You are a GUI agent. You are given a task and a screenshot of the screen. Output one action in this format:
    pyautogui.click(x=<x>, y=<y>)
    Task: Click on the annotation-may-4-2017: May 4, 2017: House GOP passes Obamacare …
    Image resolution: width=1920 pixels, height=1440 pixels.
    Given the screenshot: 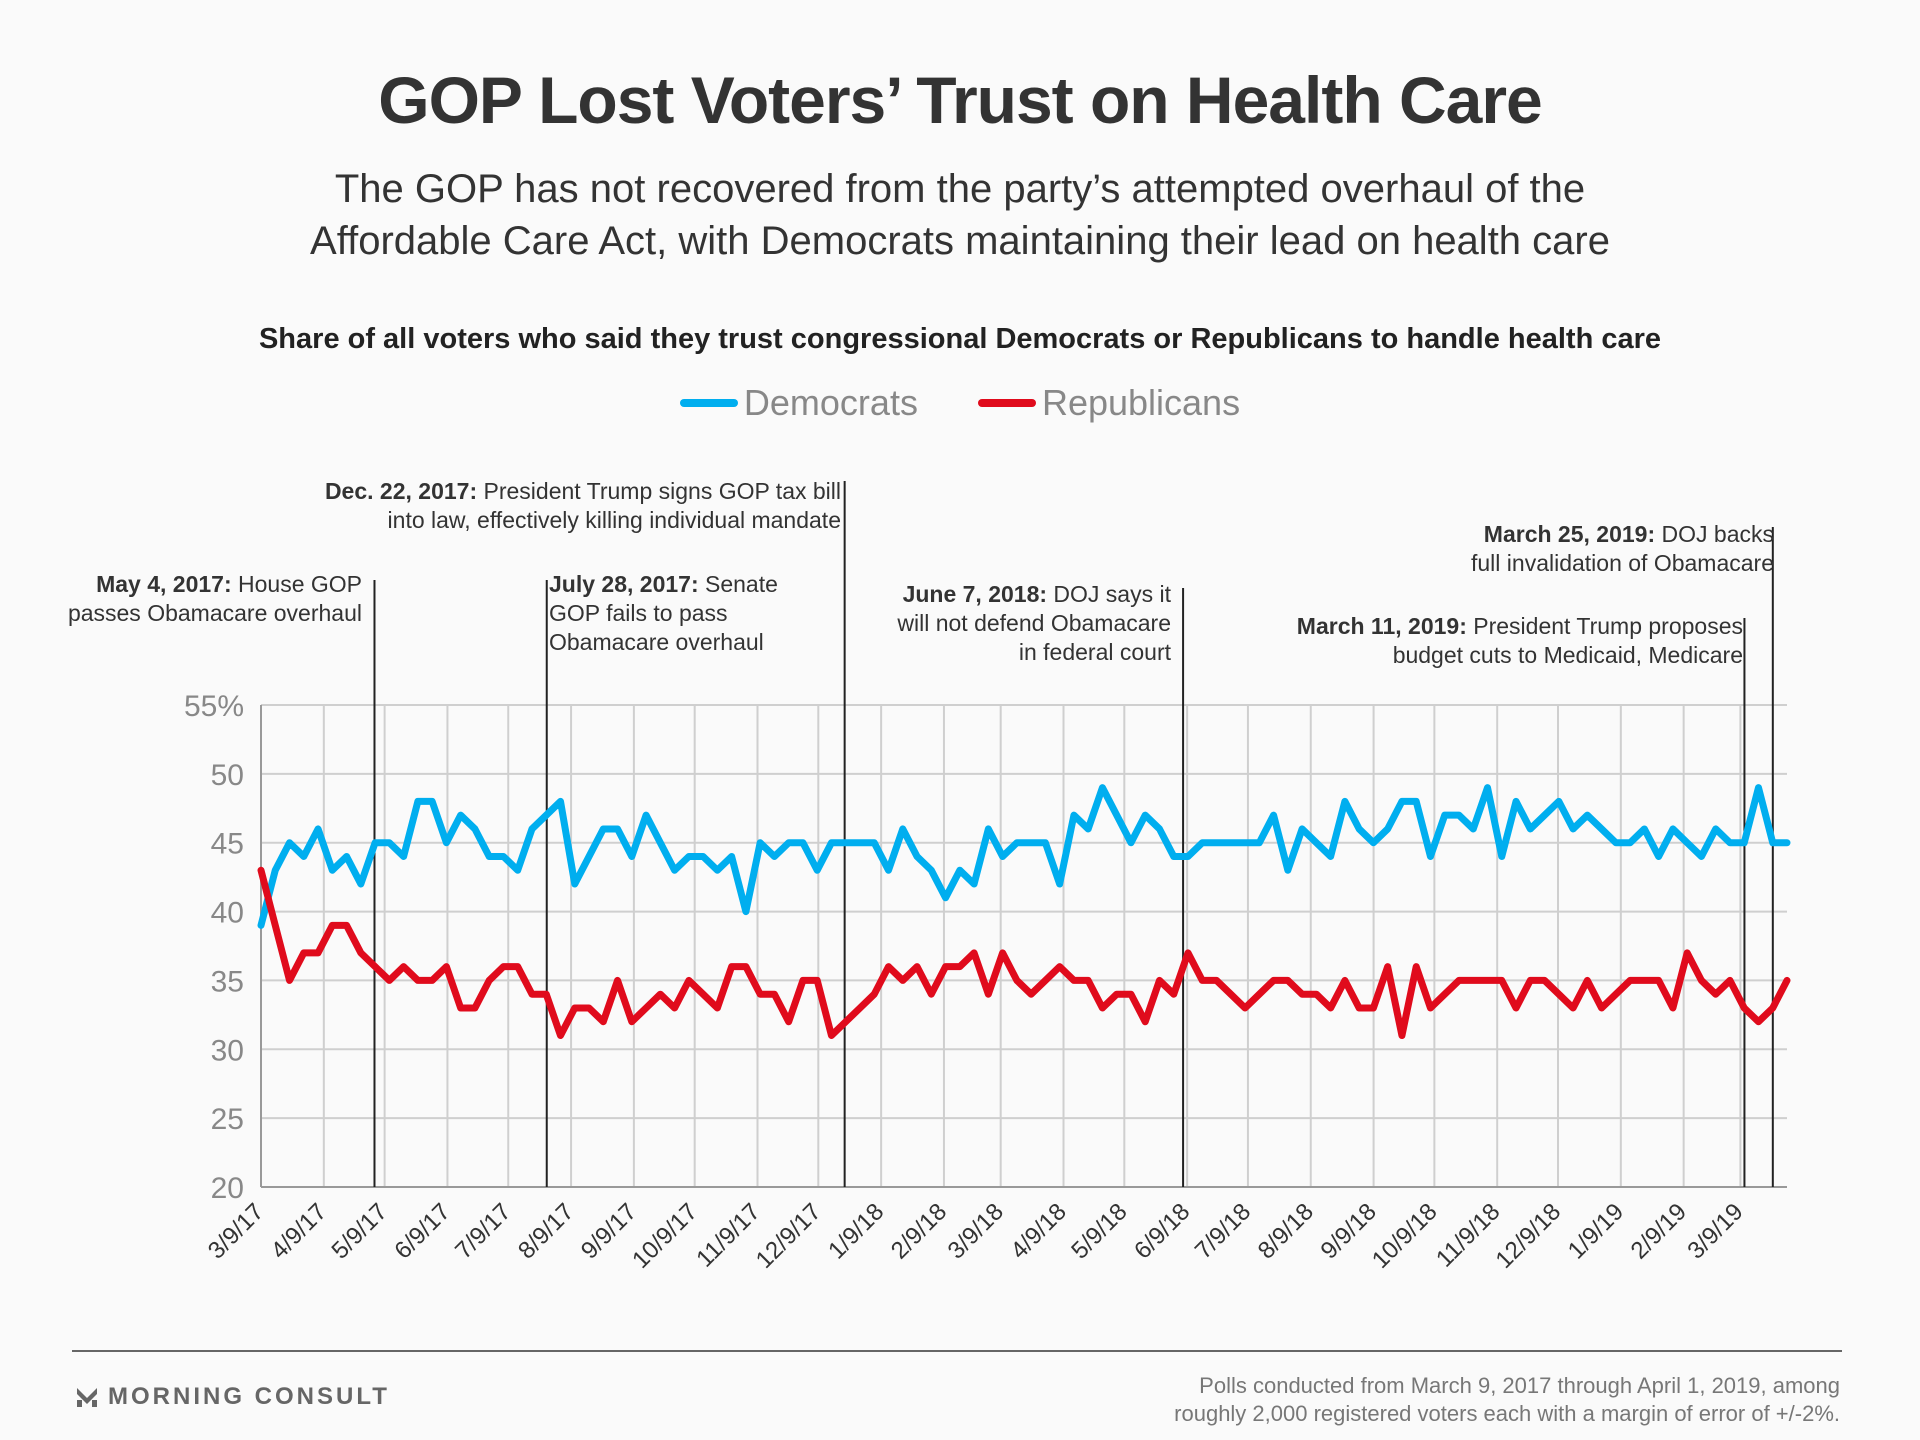 What is the action you would take?
    pyautogui.click(x=215, y=599)
    